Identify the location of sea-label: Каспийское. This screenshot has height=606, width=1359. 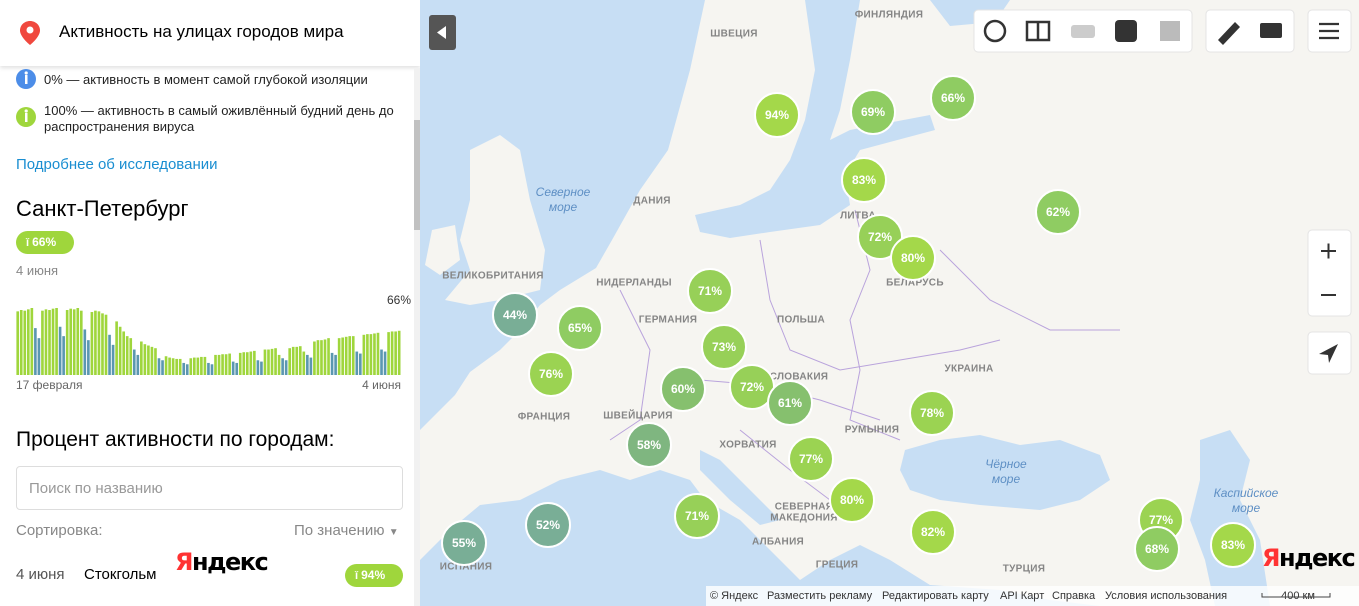
(1246, 493).